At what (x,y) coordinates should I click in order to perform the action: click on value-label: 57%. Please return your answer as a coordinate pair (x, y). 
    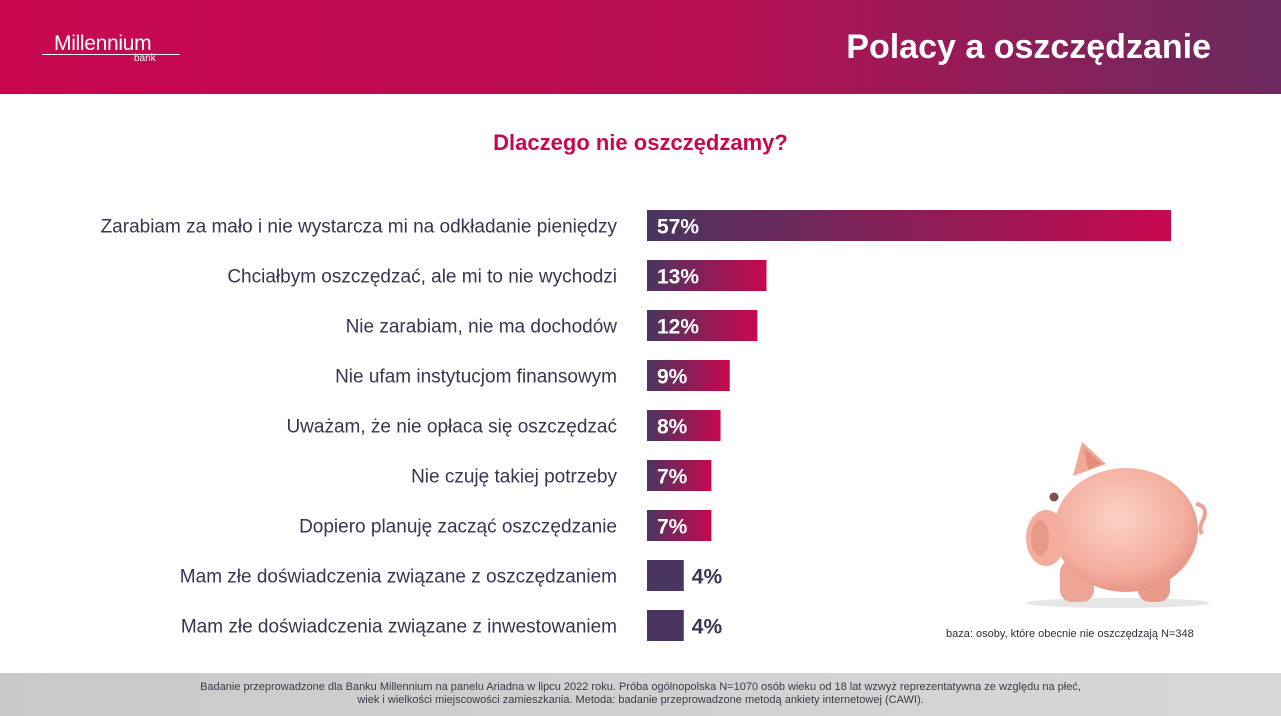
    Looking at the image, I should click on (678, 227).